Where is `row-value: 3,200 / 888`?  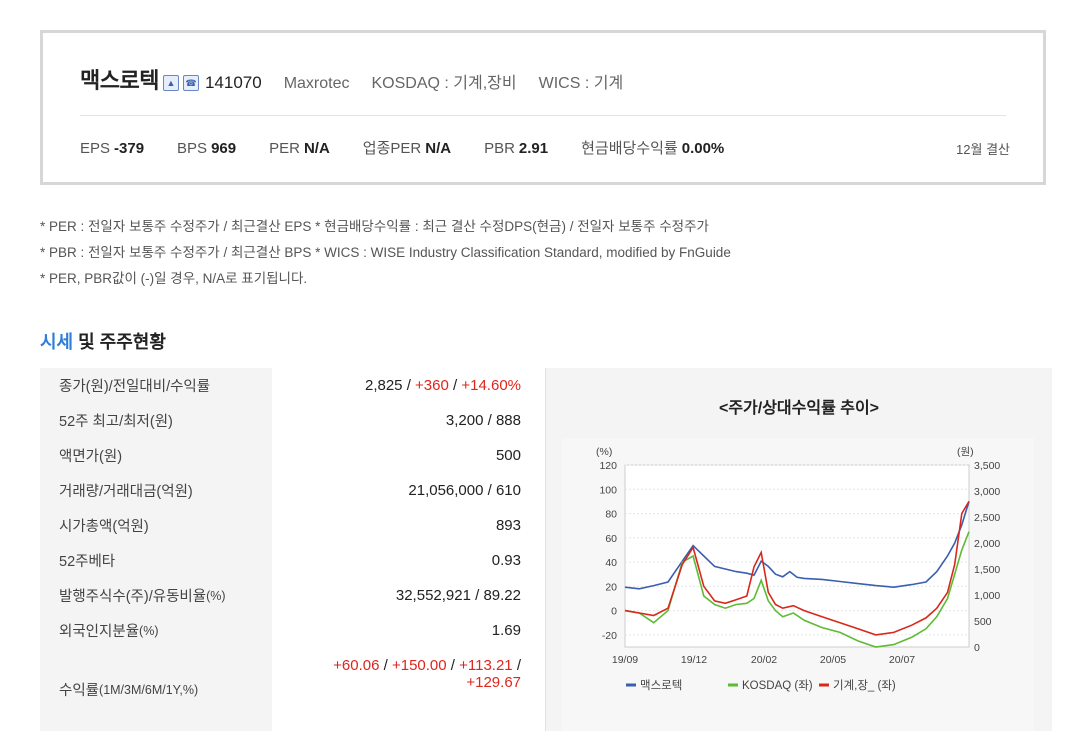
row-value: 3,200 / 888 is located at coordinates (483, 420).